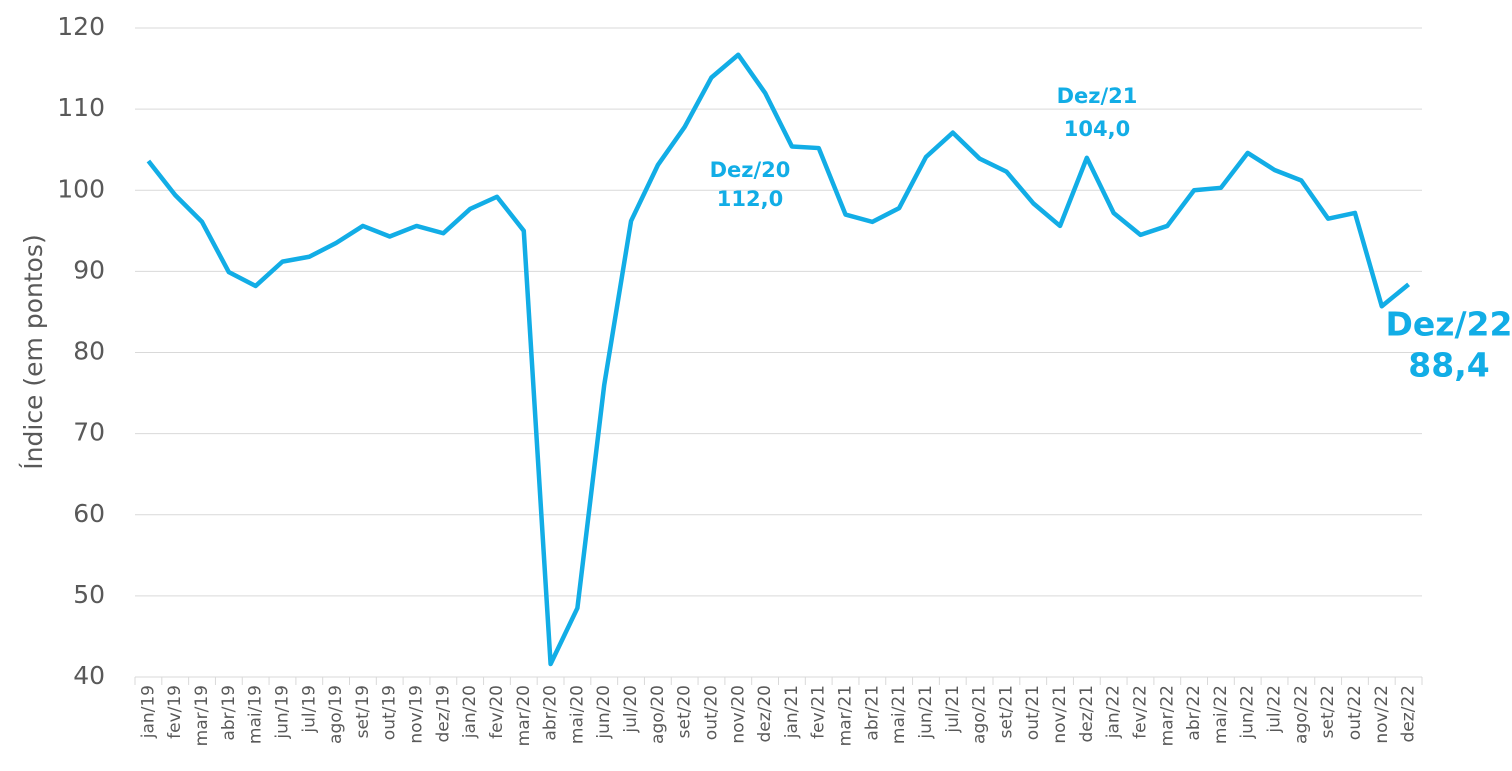 This screenshot has height=771, width=1512. What do you see at coordinates (282, 712) in the screenshot?
I see `x-tick-label: jun/19` at bounding box center [282, 712].